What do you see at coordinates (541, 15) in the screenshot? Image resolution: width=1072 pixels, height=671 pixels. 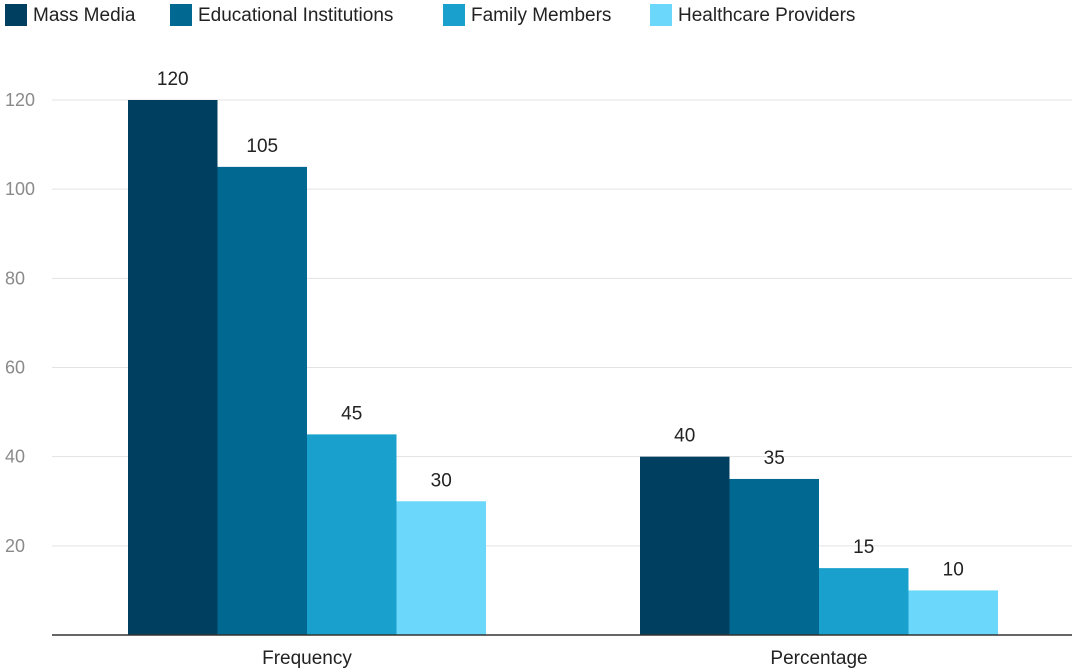 I see `legend-label-2: Family Members` at bounding box center [541, 15].